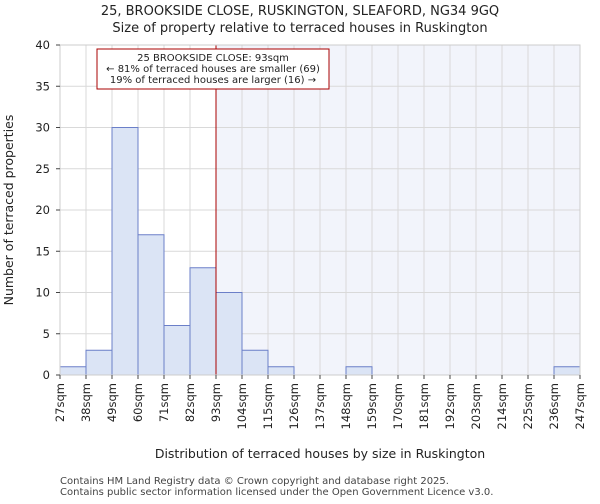  I want to click on y-tick-label: 25, so click(42, 169).